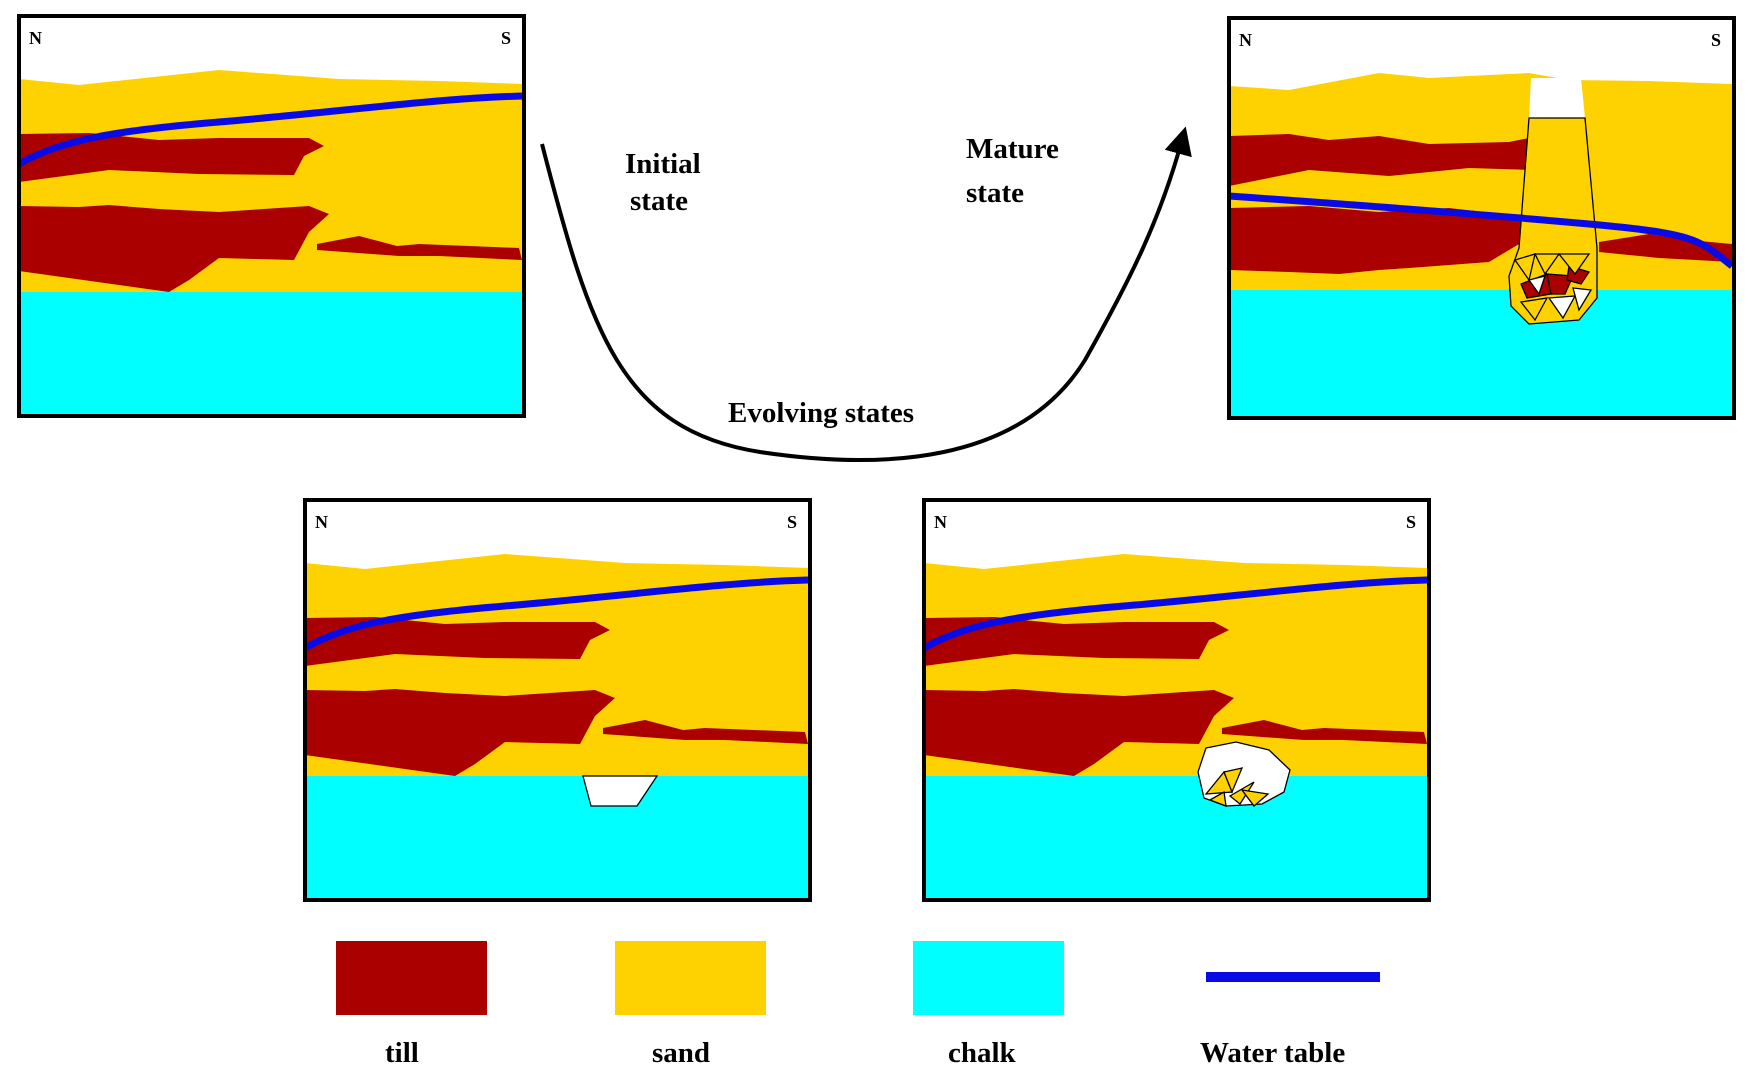 This screenshot has height=1079, width=1751. What do you see at coordinates (663, 164) in the screenshot?
I see `initial-state-label-line1: Initial` at bounding box center [663, 164].